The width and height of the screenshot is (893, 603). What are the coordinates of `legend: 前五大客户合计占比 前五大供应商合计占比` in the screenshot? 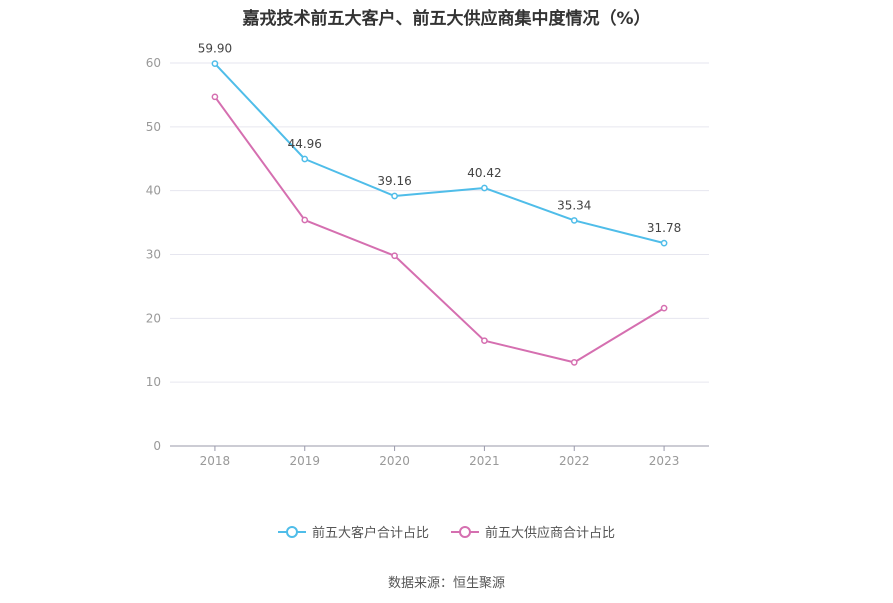 It's located at (446, 531).